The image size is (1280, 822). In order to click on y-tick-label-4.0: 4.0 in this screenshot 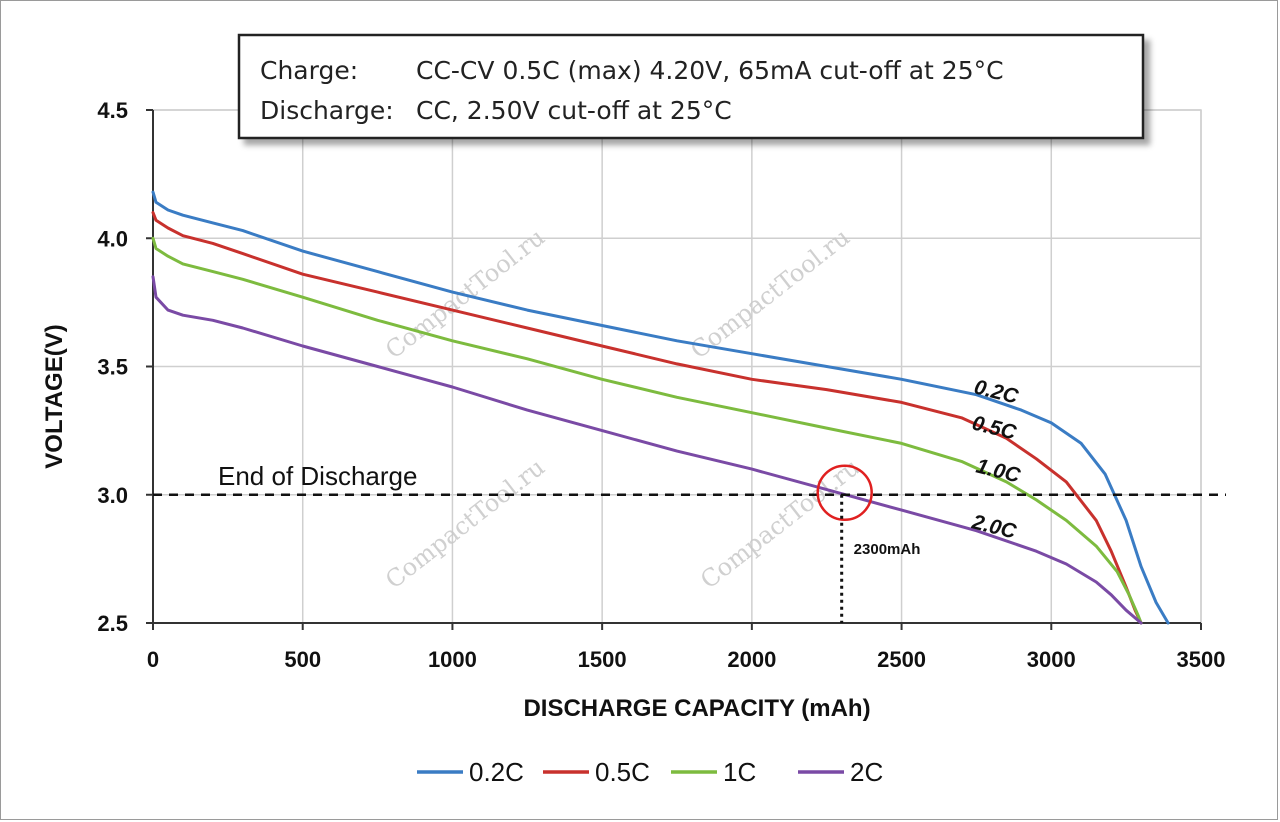, I will do `click(112, 238)`.